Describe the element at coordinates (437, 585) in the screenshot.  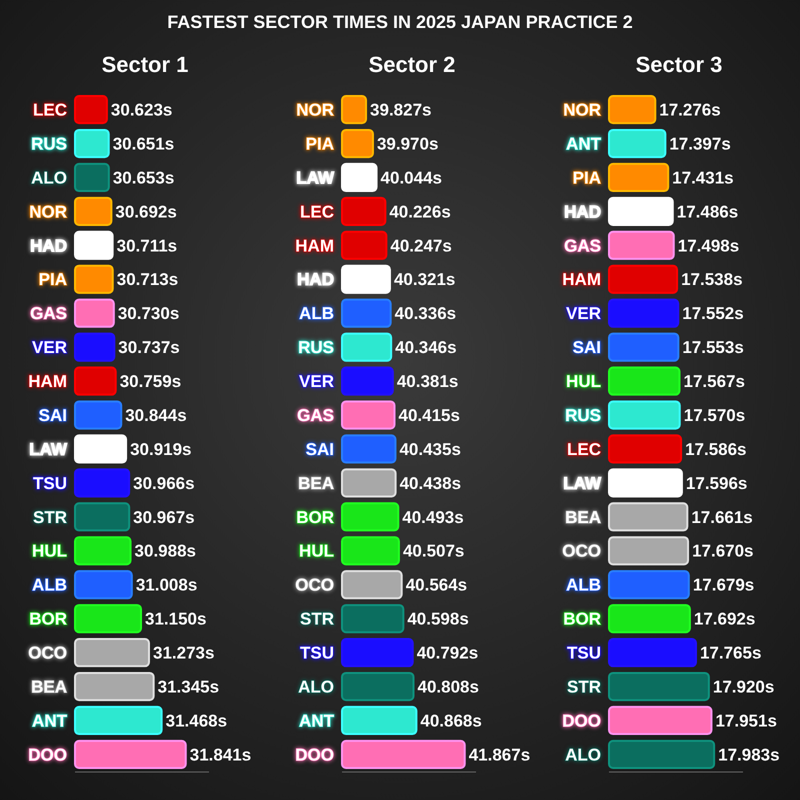
I see `data-label: 40.564s` at that location.